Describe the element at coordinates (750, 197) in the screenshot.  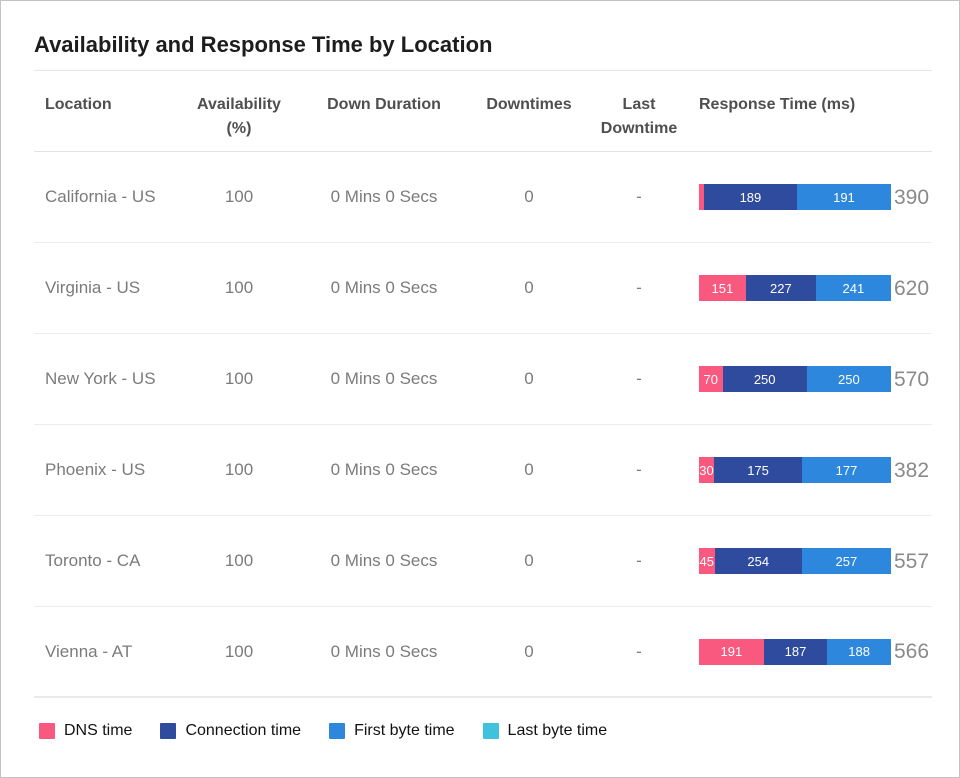
I see `bar-segment-connection: 189` at that location.